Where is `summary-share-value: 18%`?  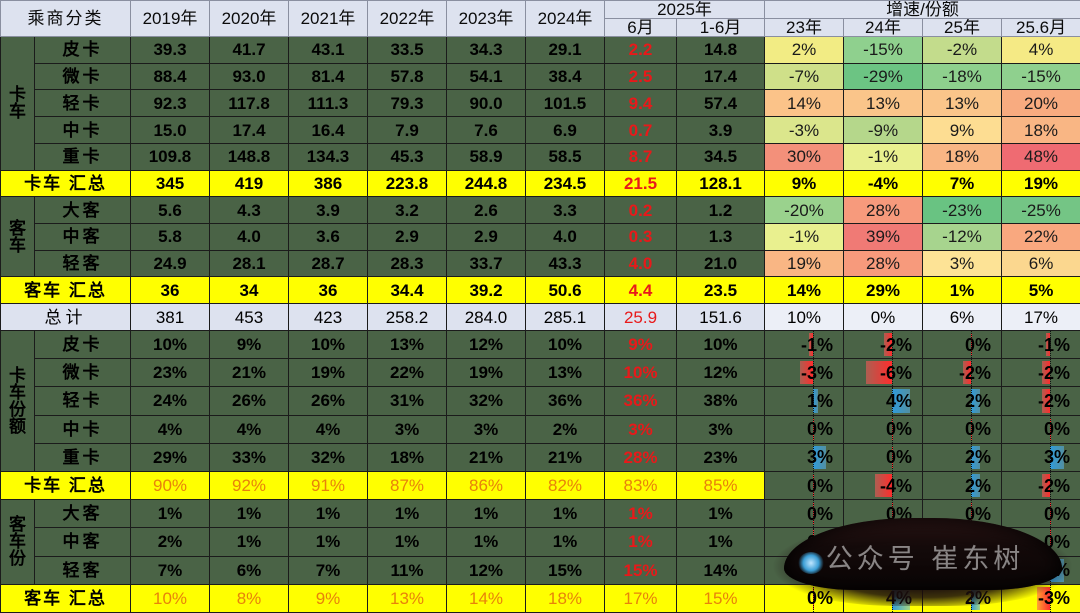 summary-share-value: 18% is located at coordinates (565, 598).